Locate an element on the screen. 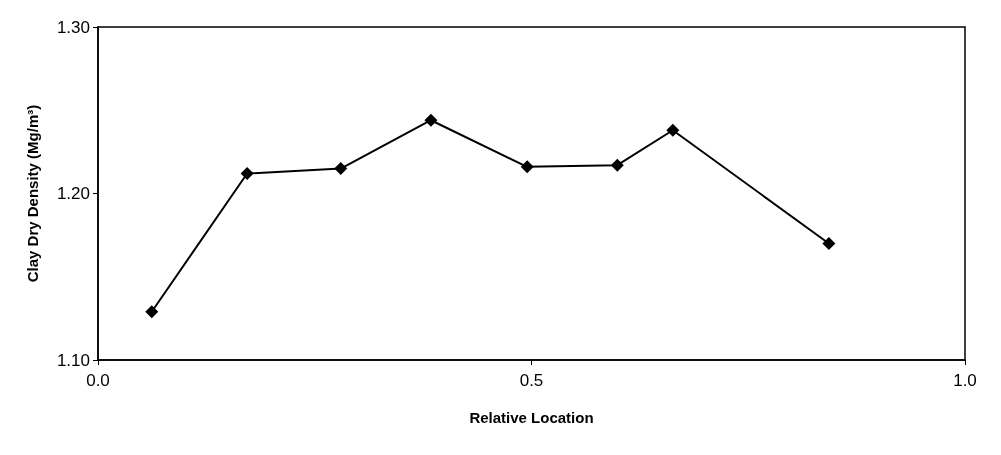 The image size is (1001, 455). y-axis-title: Clay Dry Density (Mg/m³) is located at coordinates (32, 193).